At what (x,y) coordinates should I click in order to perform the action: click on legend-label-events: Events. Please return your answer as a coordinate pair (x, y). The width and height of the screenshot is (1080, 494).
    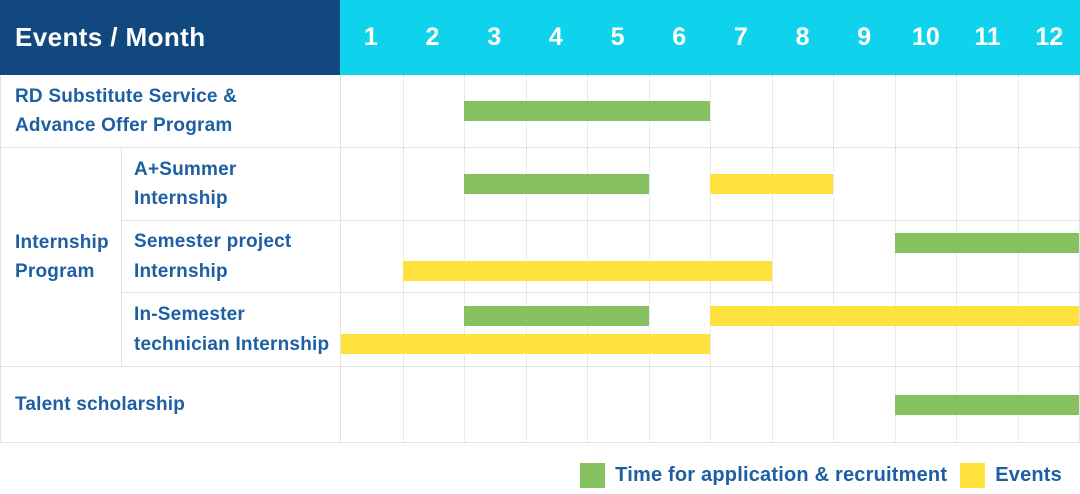
    Looking at the image, I should click on (1028, 474).